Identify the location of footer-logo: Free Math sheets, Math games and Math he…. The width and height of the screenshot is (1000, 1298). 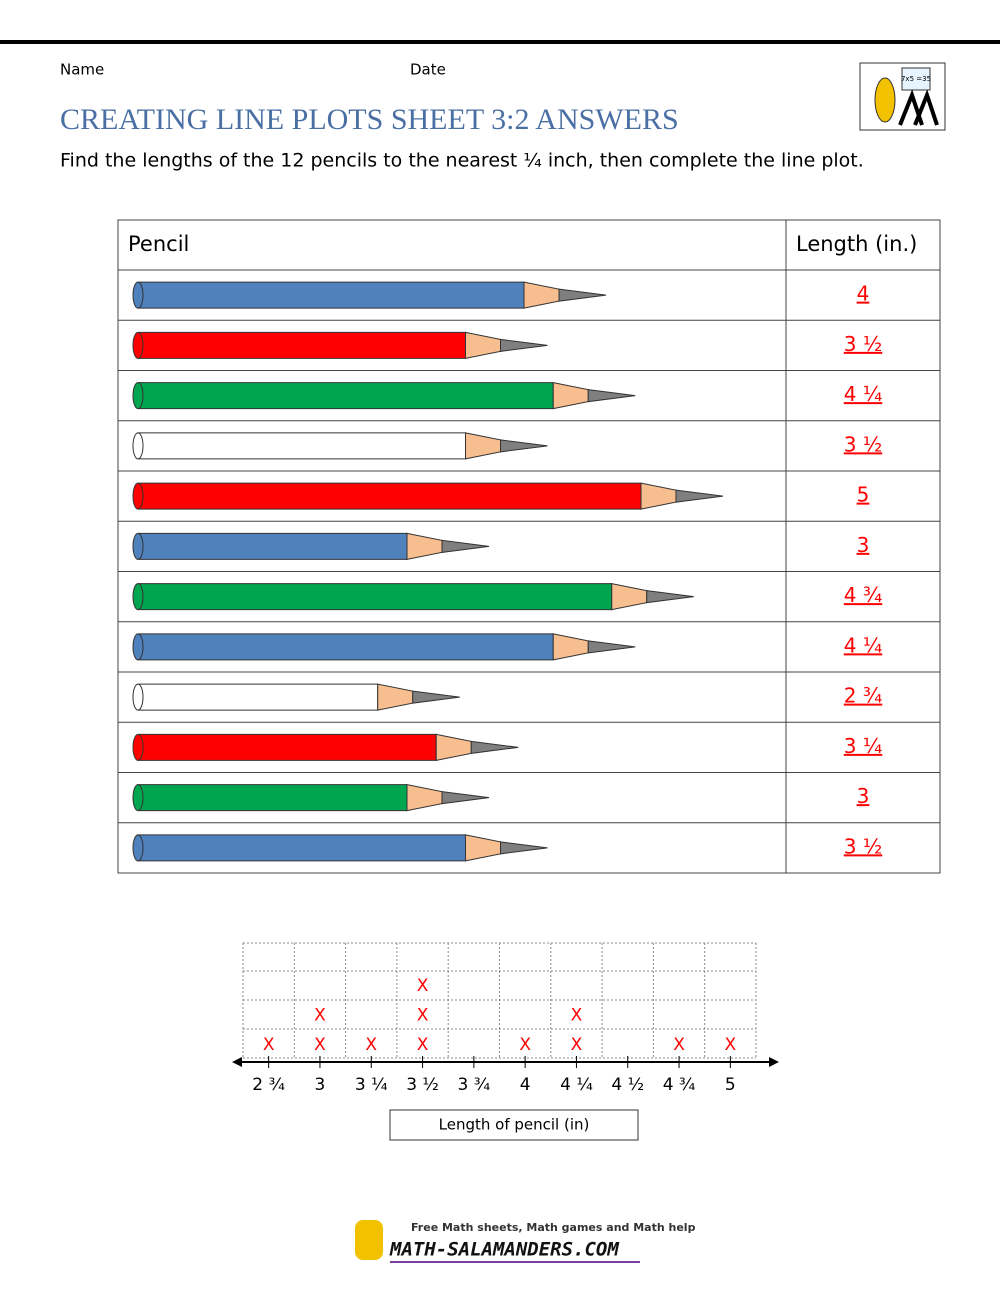
(525, 1241).